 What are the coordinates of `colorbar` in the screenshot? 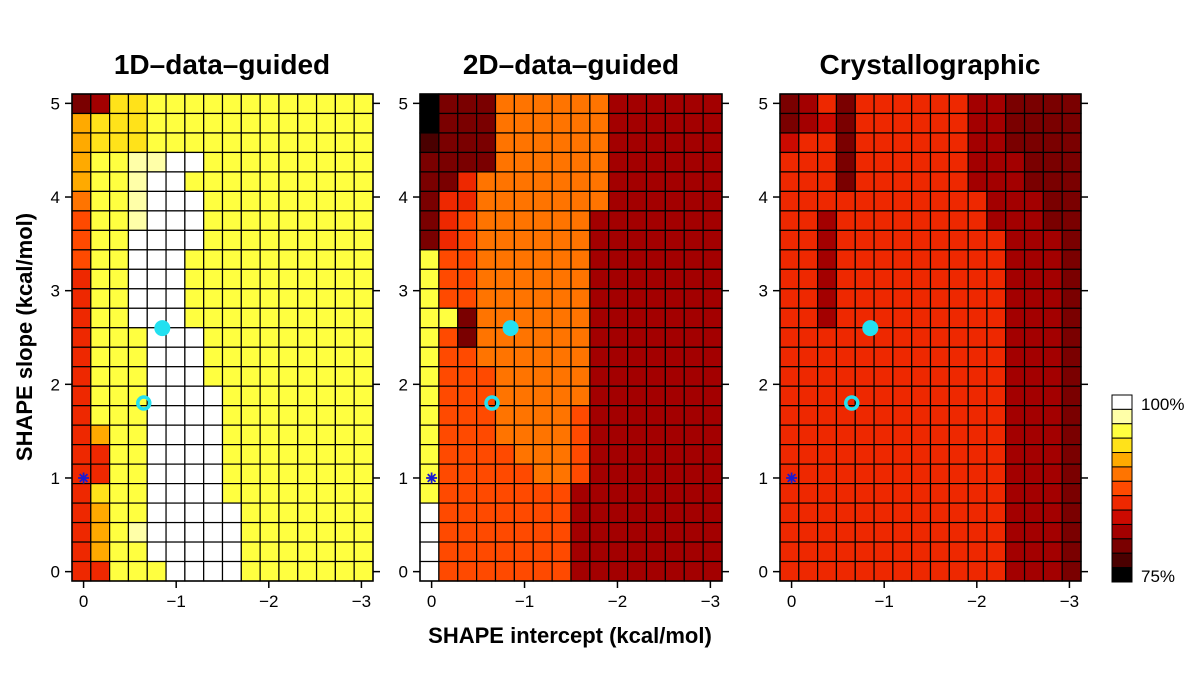 It's located at (1122, 488).